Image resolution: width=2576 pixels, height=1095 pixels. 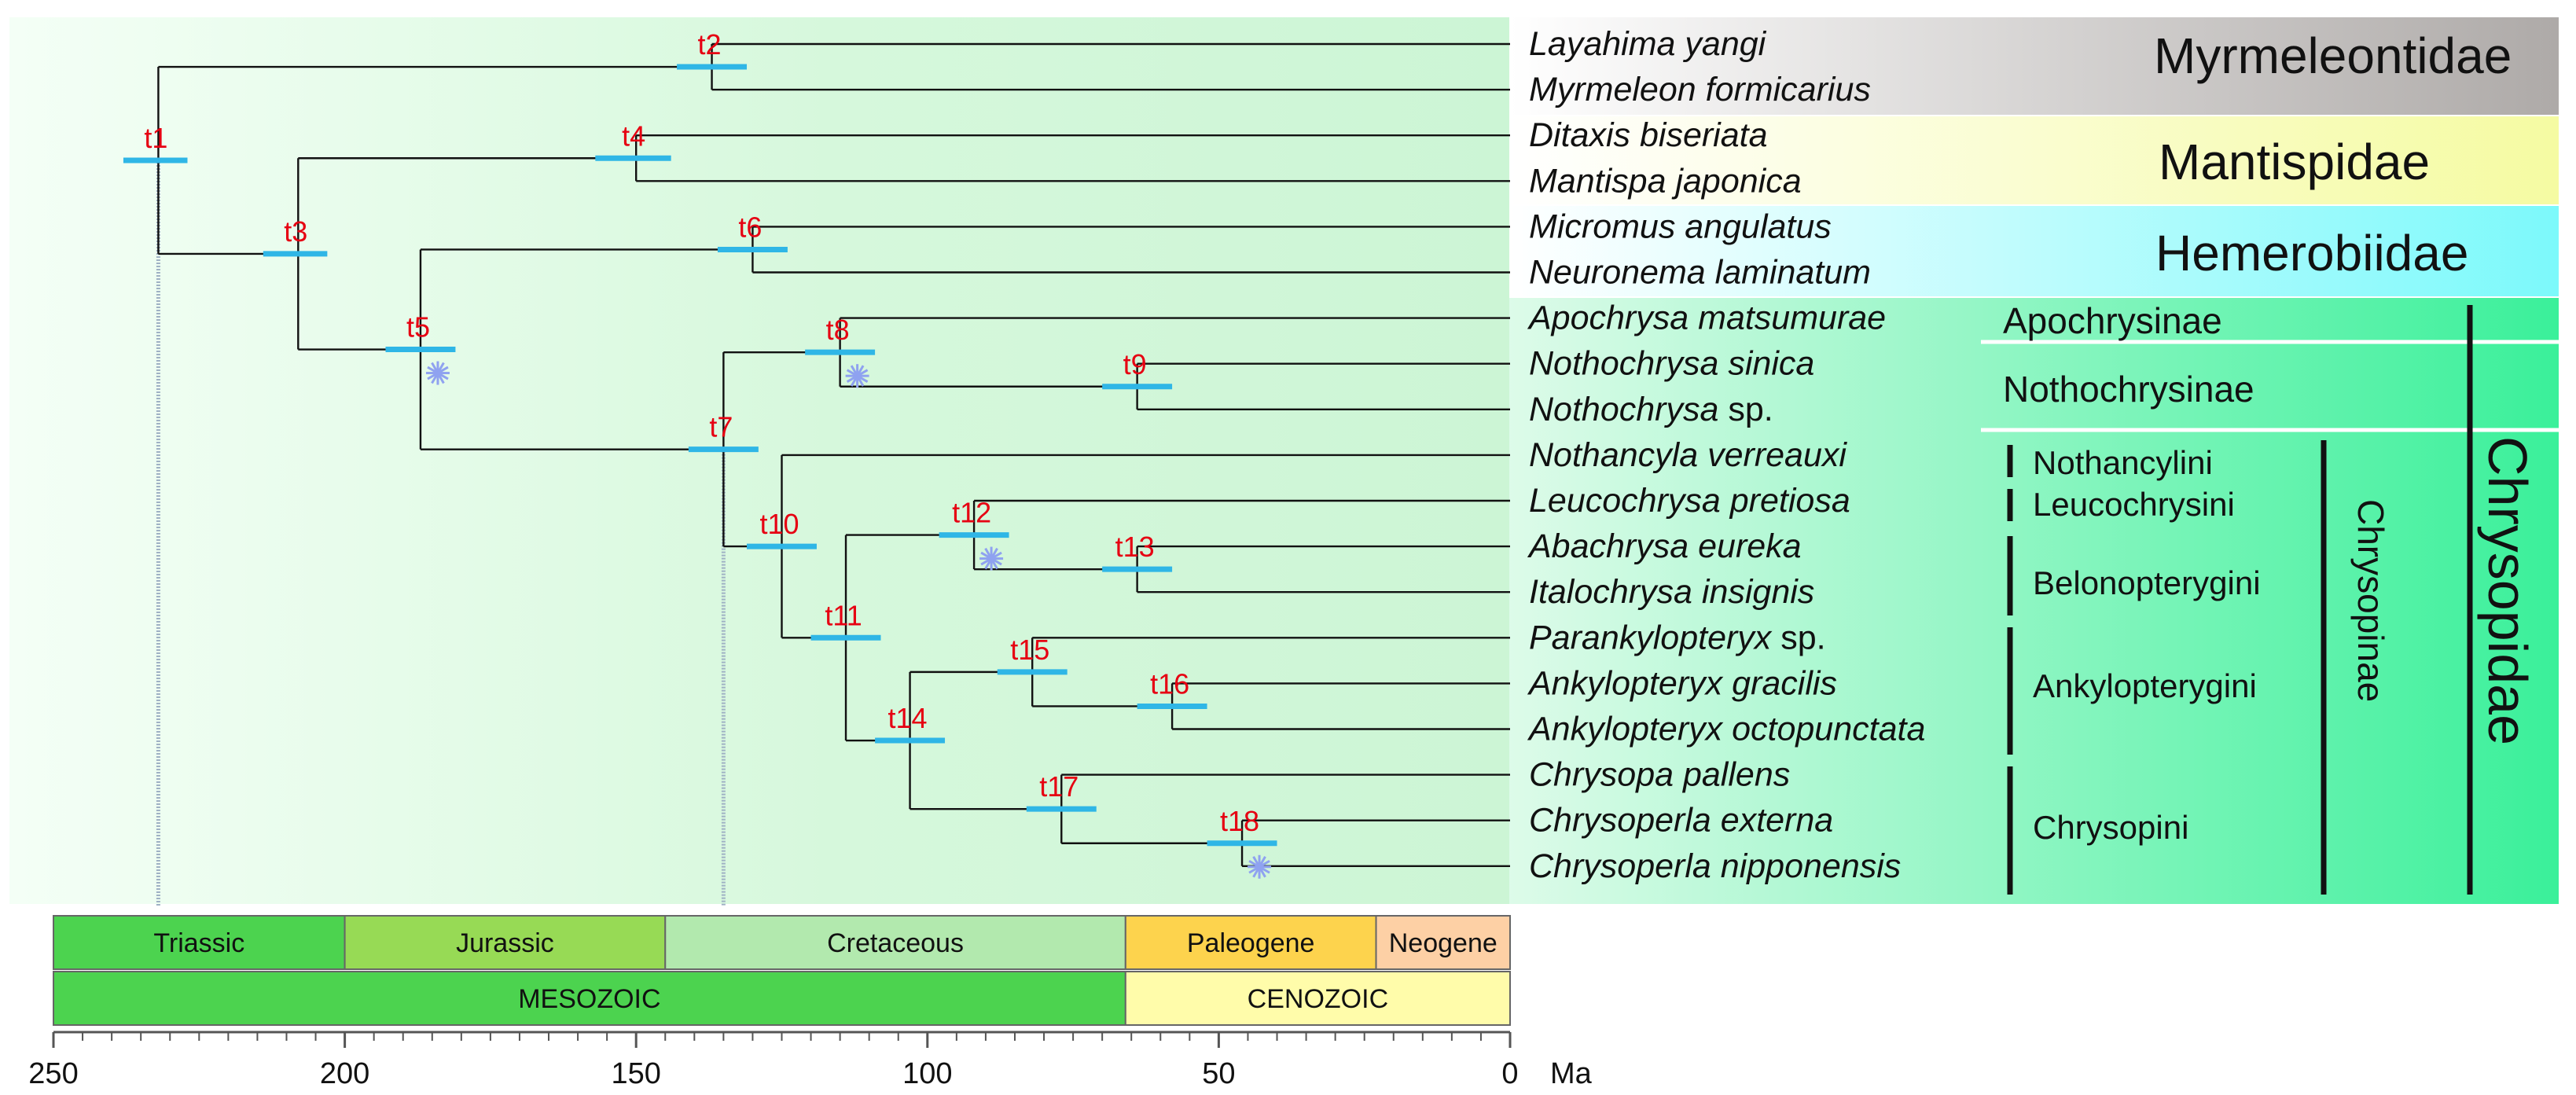 What do you see at coordinates (1651, 637) in the screenshot?
I see `taxon-genus: Parankylopteryx` at bounding box center [1651, 637].